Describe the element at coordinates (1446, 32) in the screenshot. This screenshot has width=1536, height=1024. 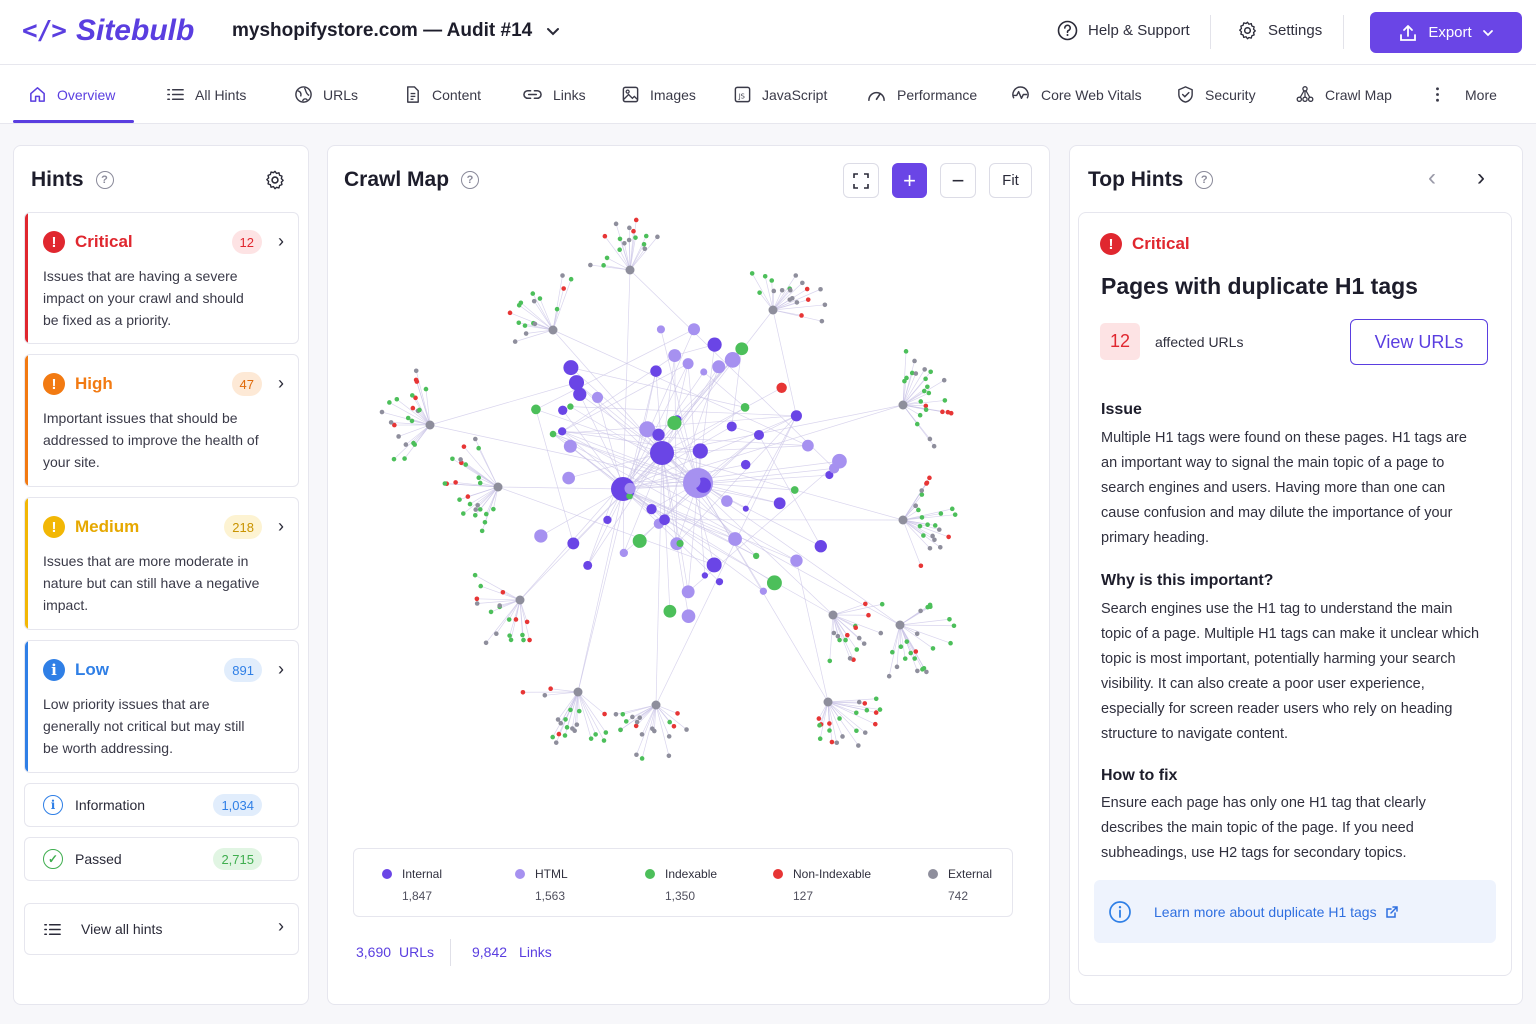
I see `export-button: Export` at that location.